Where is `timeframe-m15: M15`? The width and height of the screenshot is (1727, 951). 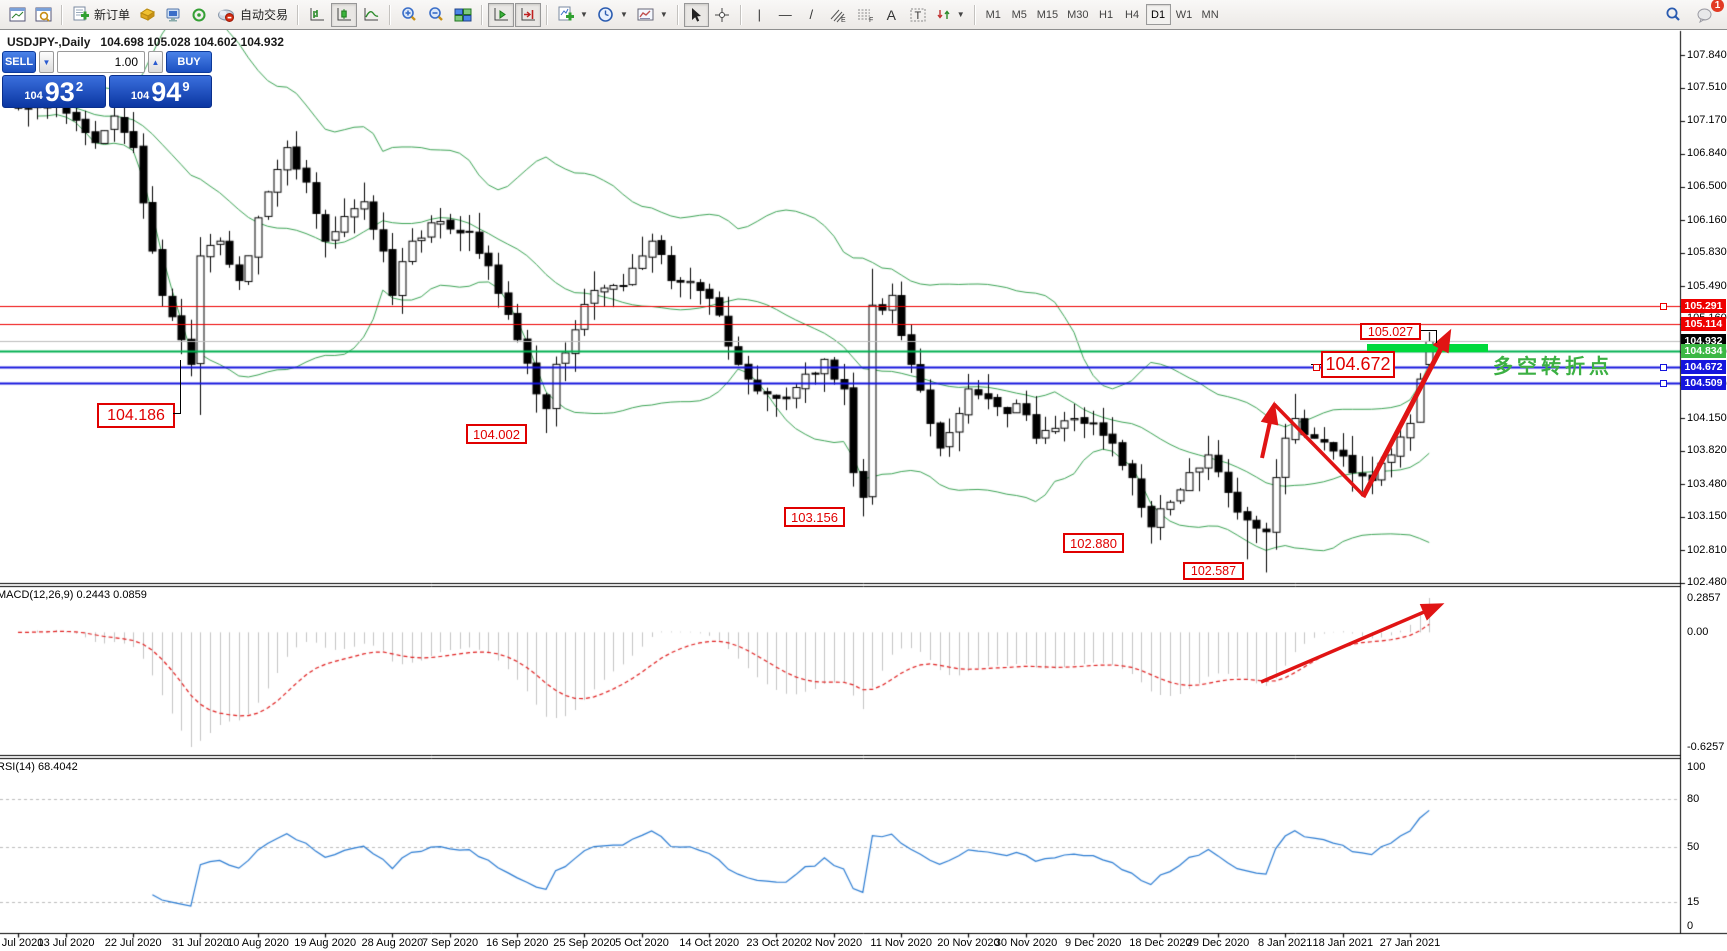
timeframe-m15: M15 is located at coordinates (1047, 14).